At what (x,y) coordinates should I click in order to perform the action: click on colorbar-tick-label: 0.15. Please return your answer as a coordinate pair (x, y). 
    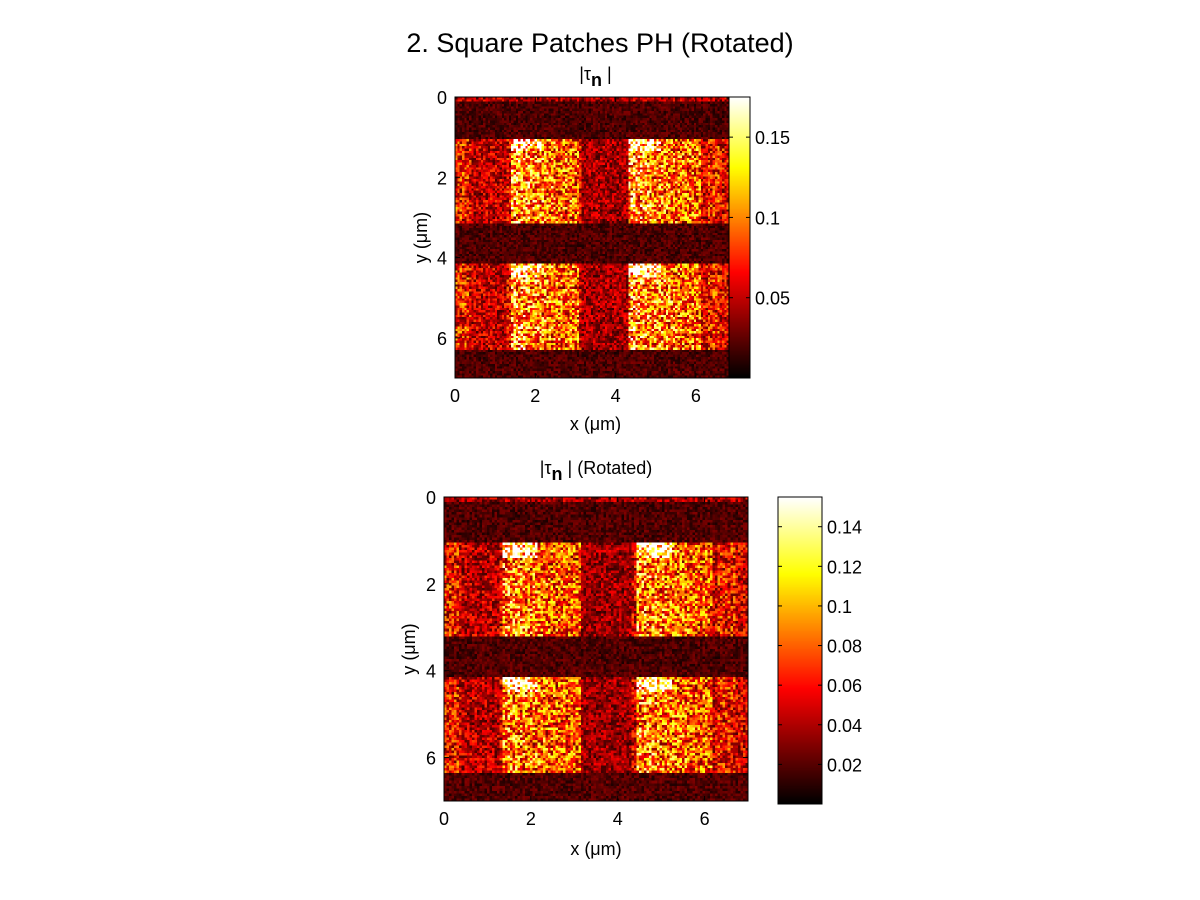
    Looking at the image, I should click on (772, 138).